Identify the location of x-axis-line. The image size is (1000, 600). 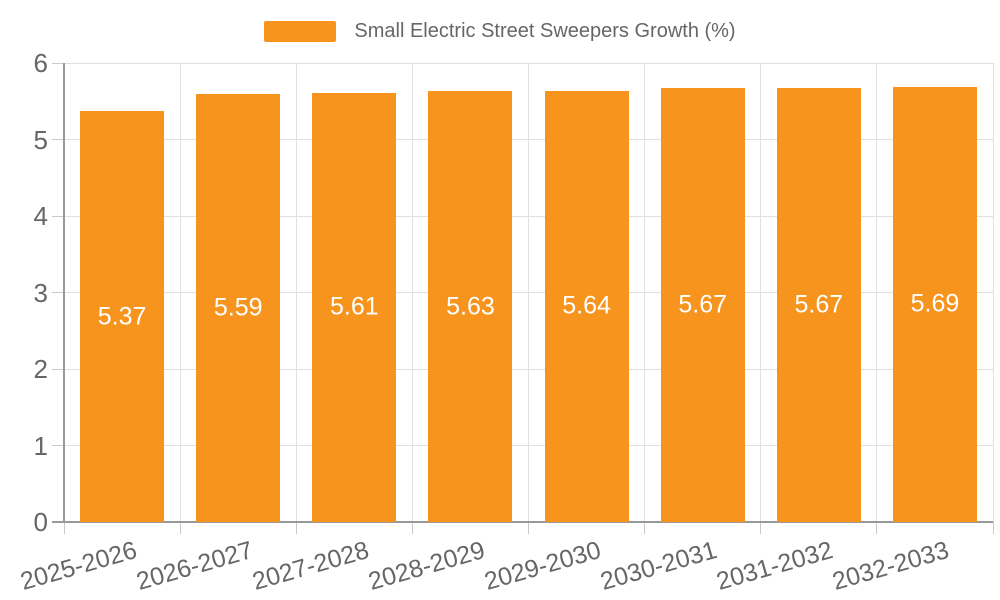
(522, 522).